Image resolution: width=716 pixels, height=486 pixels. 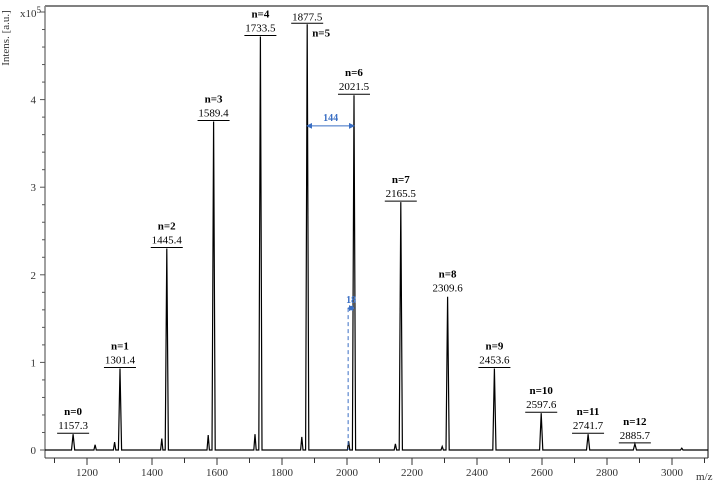 I want to click on mass-difference-annotation-0: 144, so click(x=330, y=121).